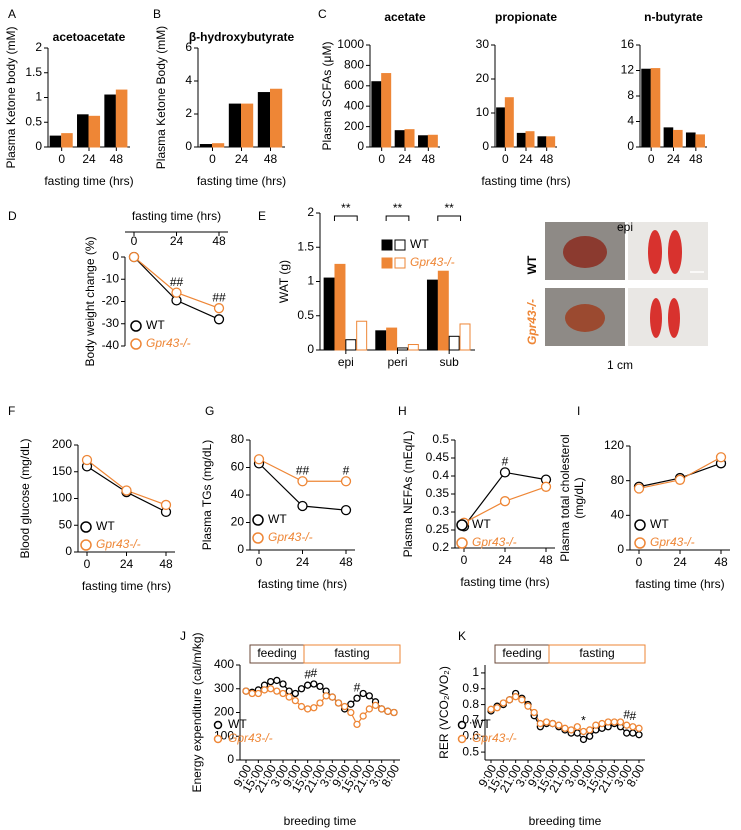 This screenshot has height=830, width=741. Describe the element at coordinates (66, 524) in the screenshot. I see `y-tick-label: 50` at that location.